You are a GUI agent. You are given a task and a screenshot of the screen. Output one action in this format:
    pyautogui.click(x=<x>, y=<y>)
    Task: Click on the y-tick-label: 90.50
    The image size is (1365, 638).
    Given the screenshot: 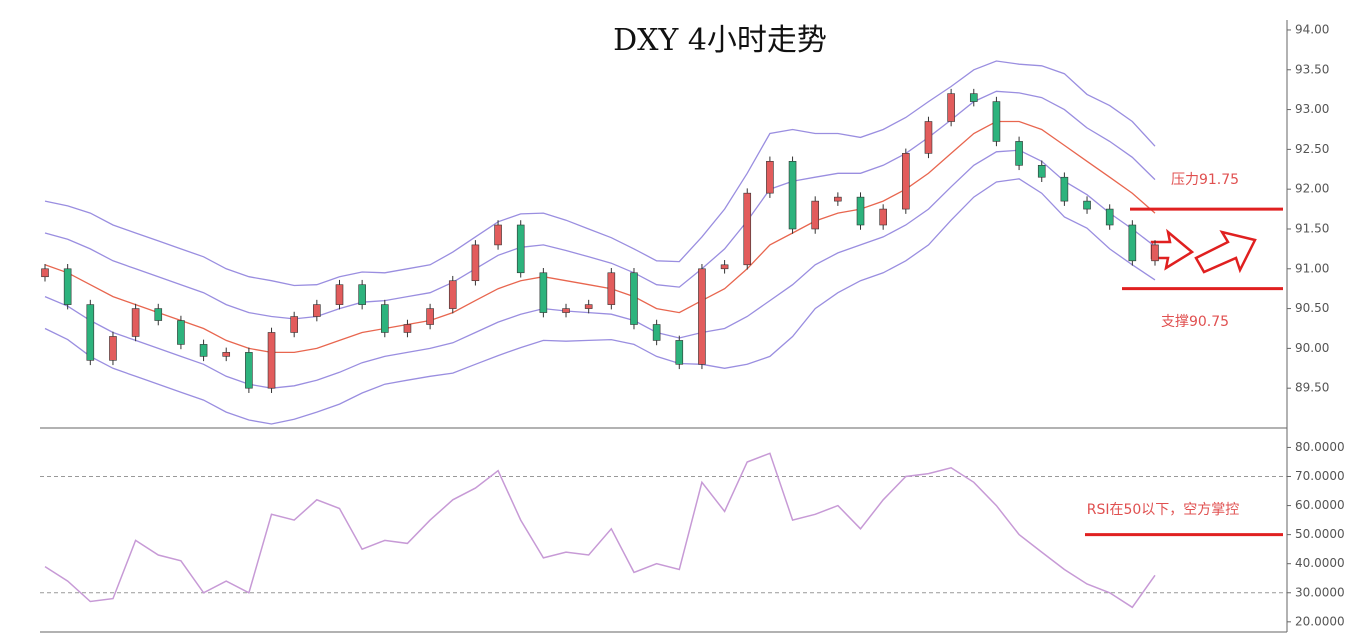 What is the action you would take?
    pyautogui.click(x=1312, y=308)
    